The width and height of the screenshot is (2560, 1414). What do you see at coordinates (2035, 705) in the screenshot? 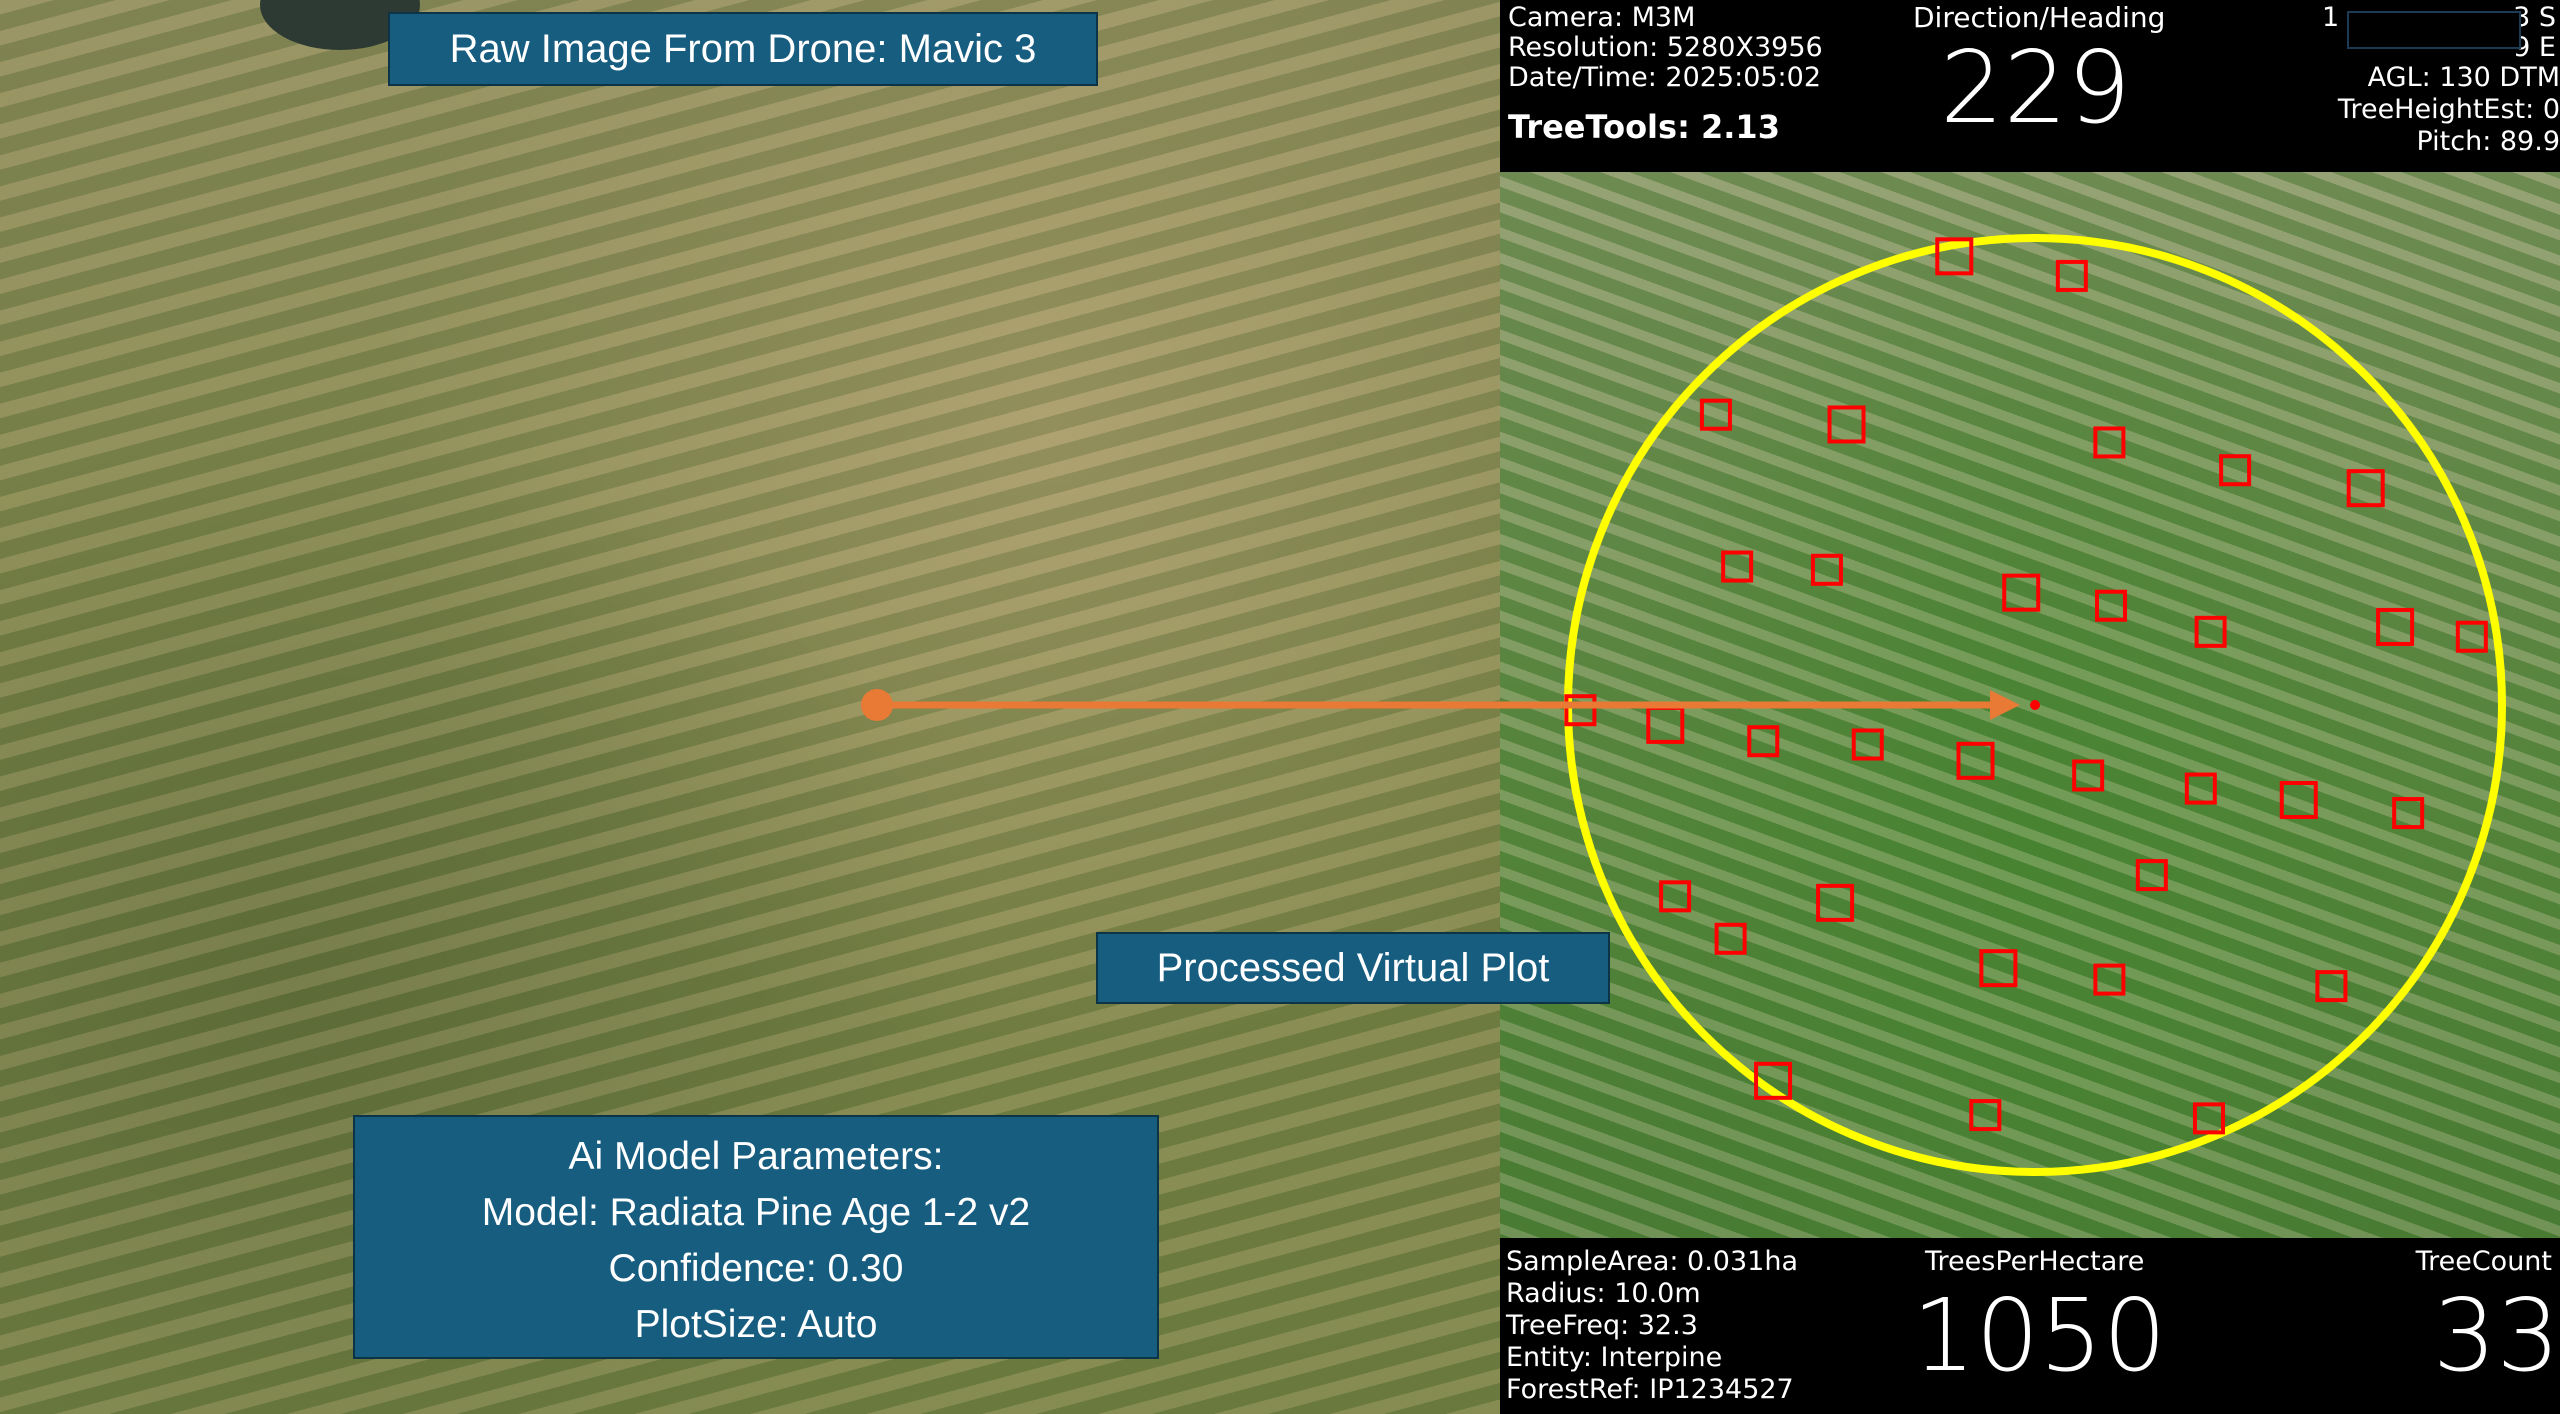
I see `plot-center-dot` at bounding box center [2035, 705].